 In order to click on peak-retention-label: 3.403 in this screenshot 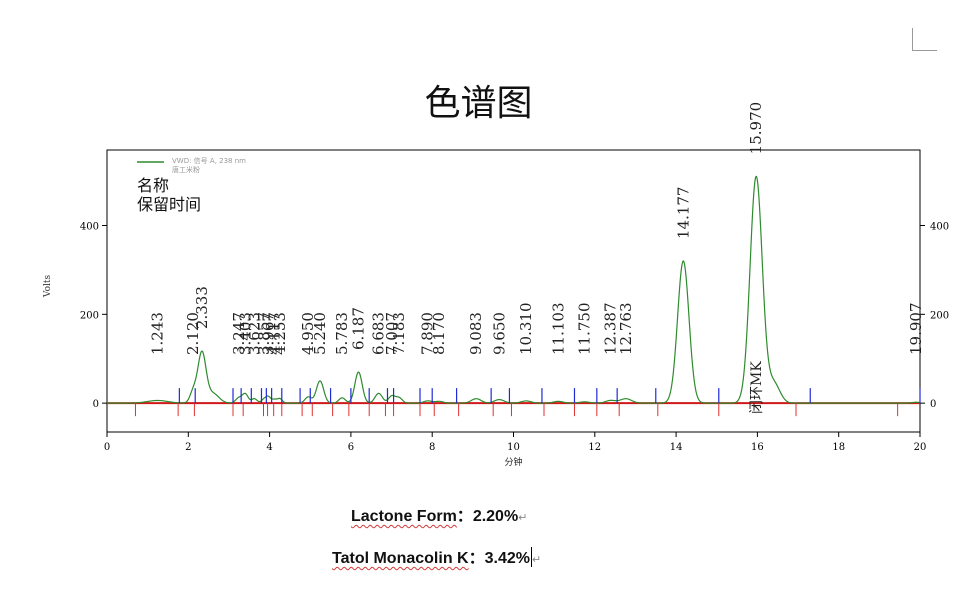, I will do `click(245, 333)`.